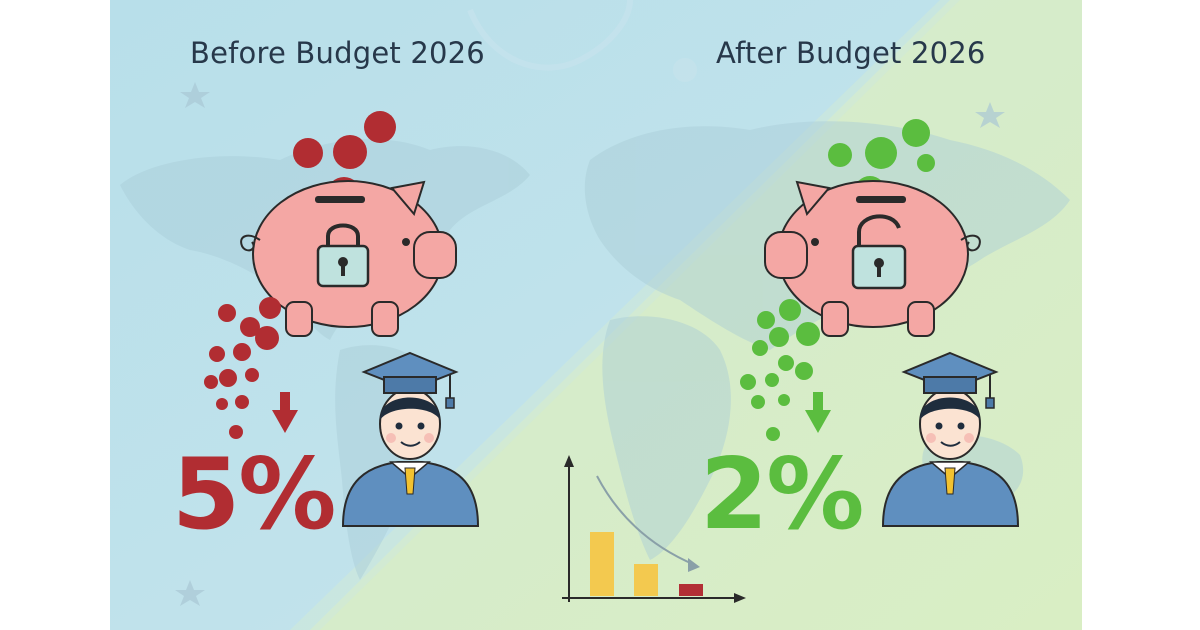  Describe the element at coordinates (646, 580) in the screenshot. I see `chart-bar-mid` at that location.